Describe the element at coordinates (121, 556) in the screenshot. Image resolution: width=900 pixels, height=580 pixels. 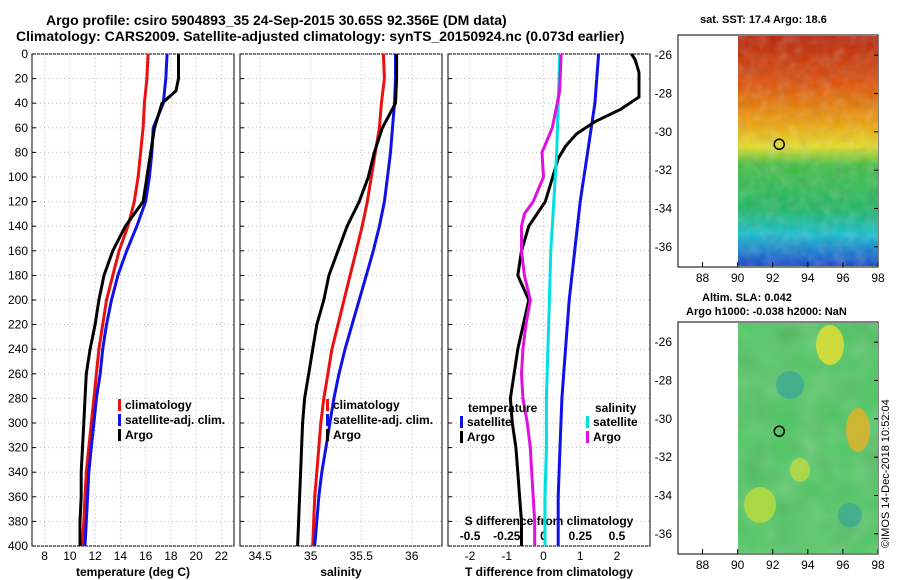
I see `temperature-tick-label: 14` at that location.